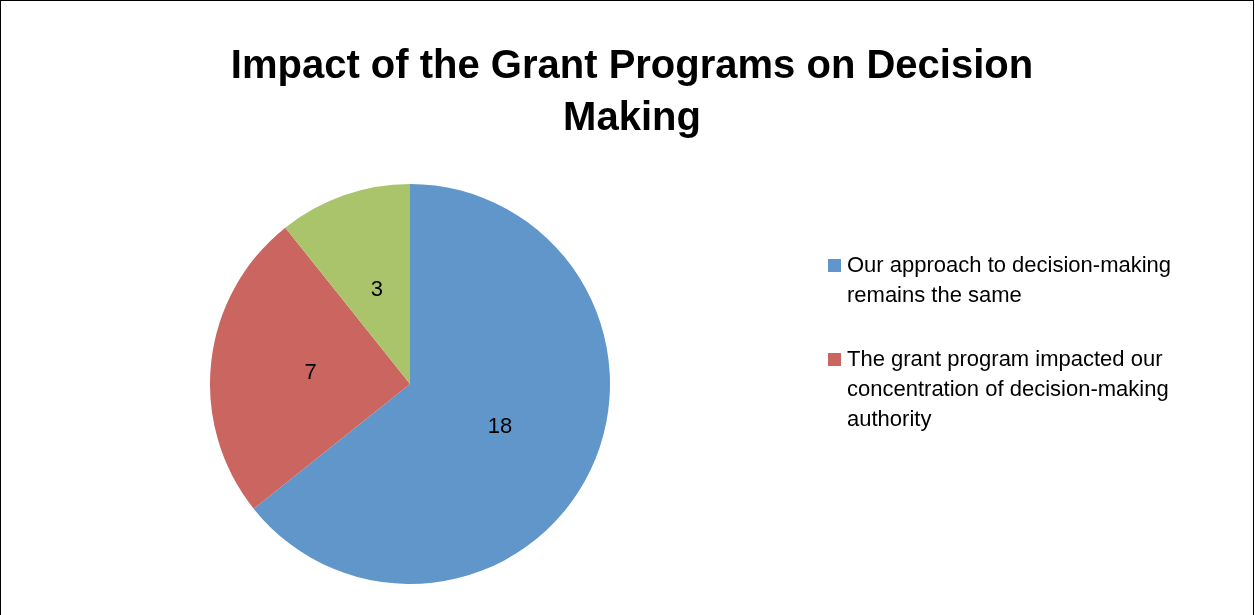 Image resolution: width=1255 pixels, height=615 pixels. What do you see at coordinates (632, 90) in the screenshot?
I see `chart-title: Impact of the Grant Programs on Decision Making` at bounding box center [632, 90].